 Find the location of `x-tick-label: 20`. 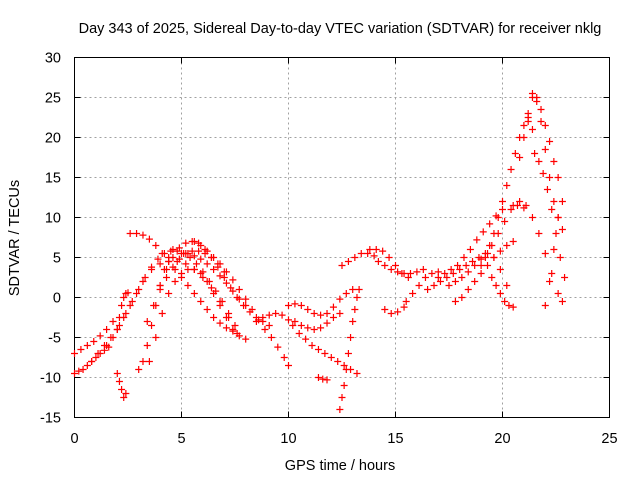

x-tick-label: 20 is located at coordinates (502, 439).